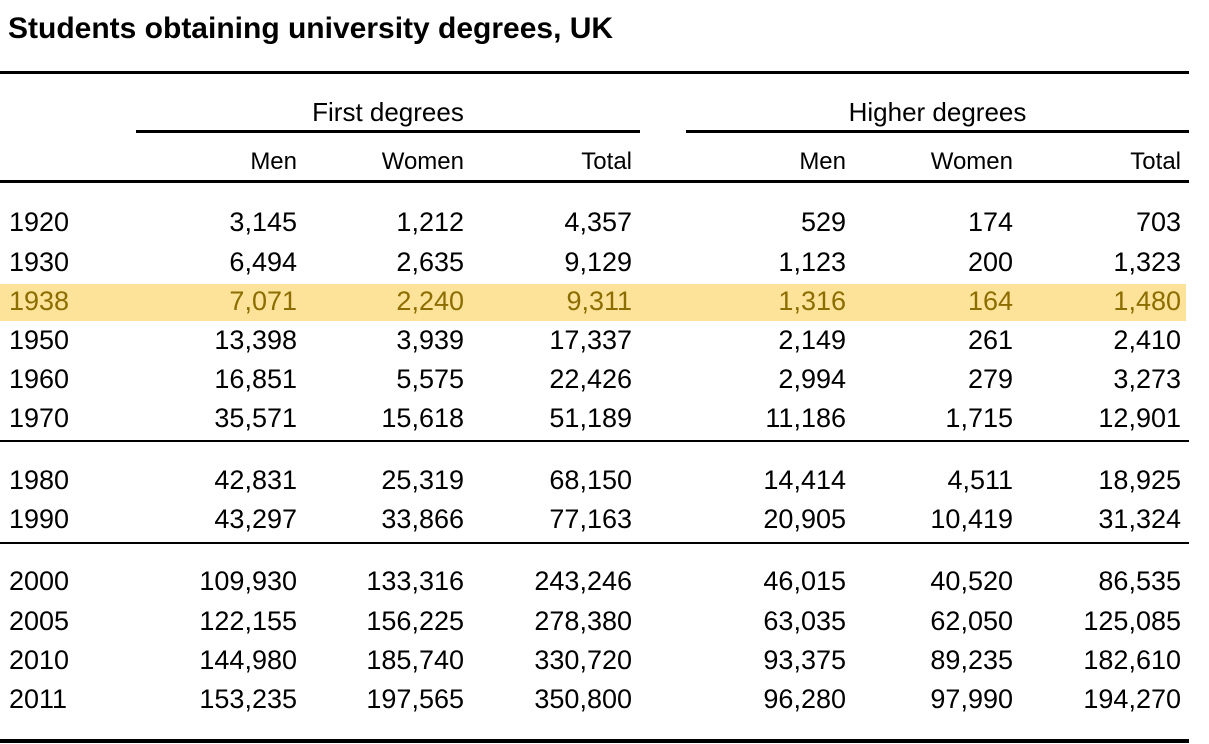 The image size is (1209, 744). Describe the element at coordinates (812, 262) in the screenshot. I see `cell-higher-men: 1,123` at that location.